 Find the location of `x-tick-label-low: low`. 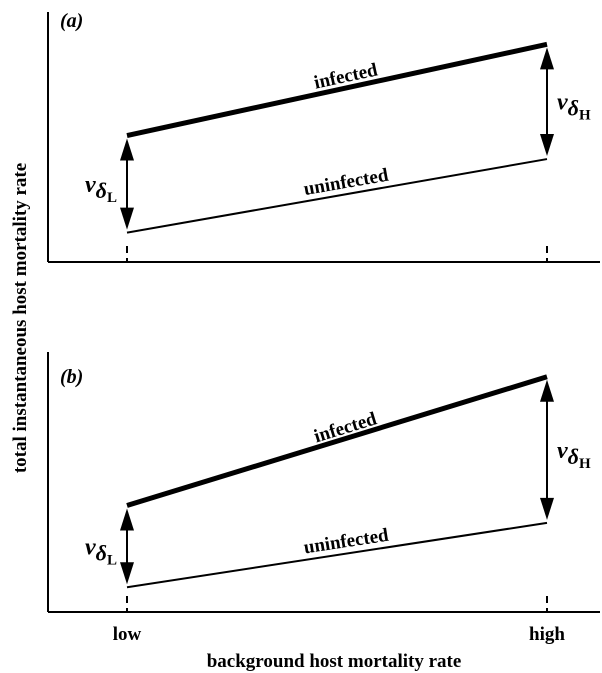

x-tick-label-low: low is located at coordinates (127, 634).